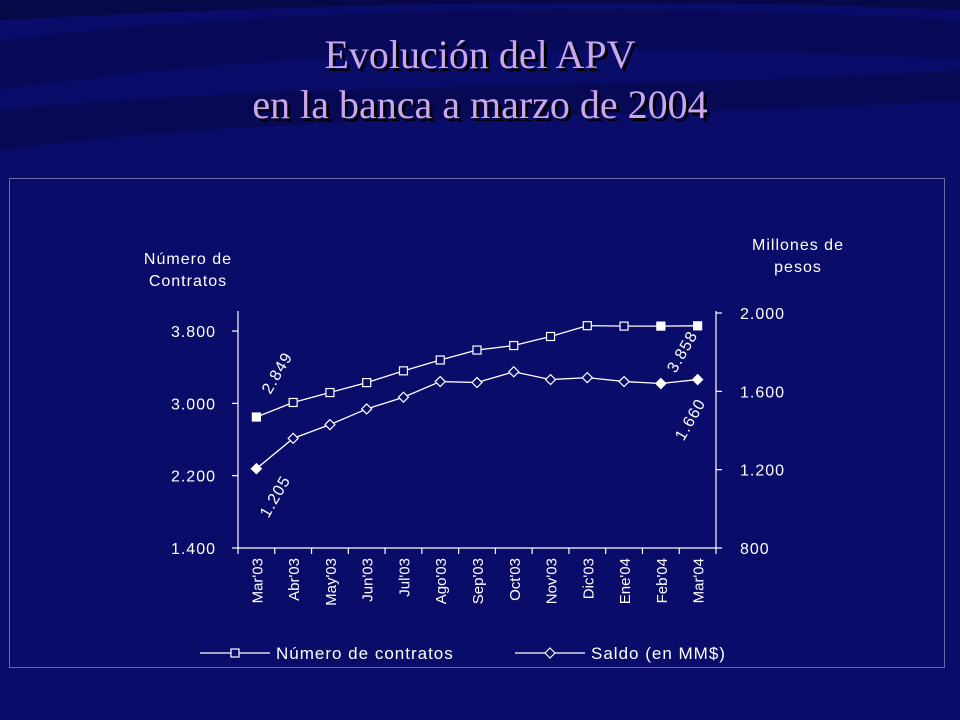 The image size is (960, 720). Describe the element at coordinates (478, 581) in the screenshot. I see `category-label: Sep'03` at that location.